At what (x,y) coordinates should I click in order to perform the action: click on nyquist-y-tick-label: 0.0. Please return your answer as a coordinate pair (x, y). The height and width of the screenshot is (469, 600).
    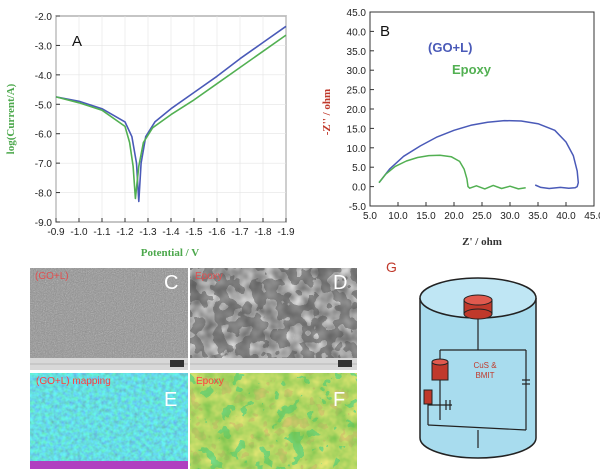
    Looking at the image, I should click on (359, 188).